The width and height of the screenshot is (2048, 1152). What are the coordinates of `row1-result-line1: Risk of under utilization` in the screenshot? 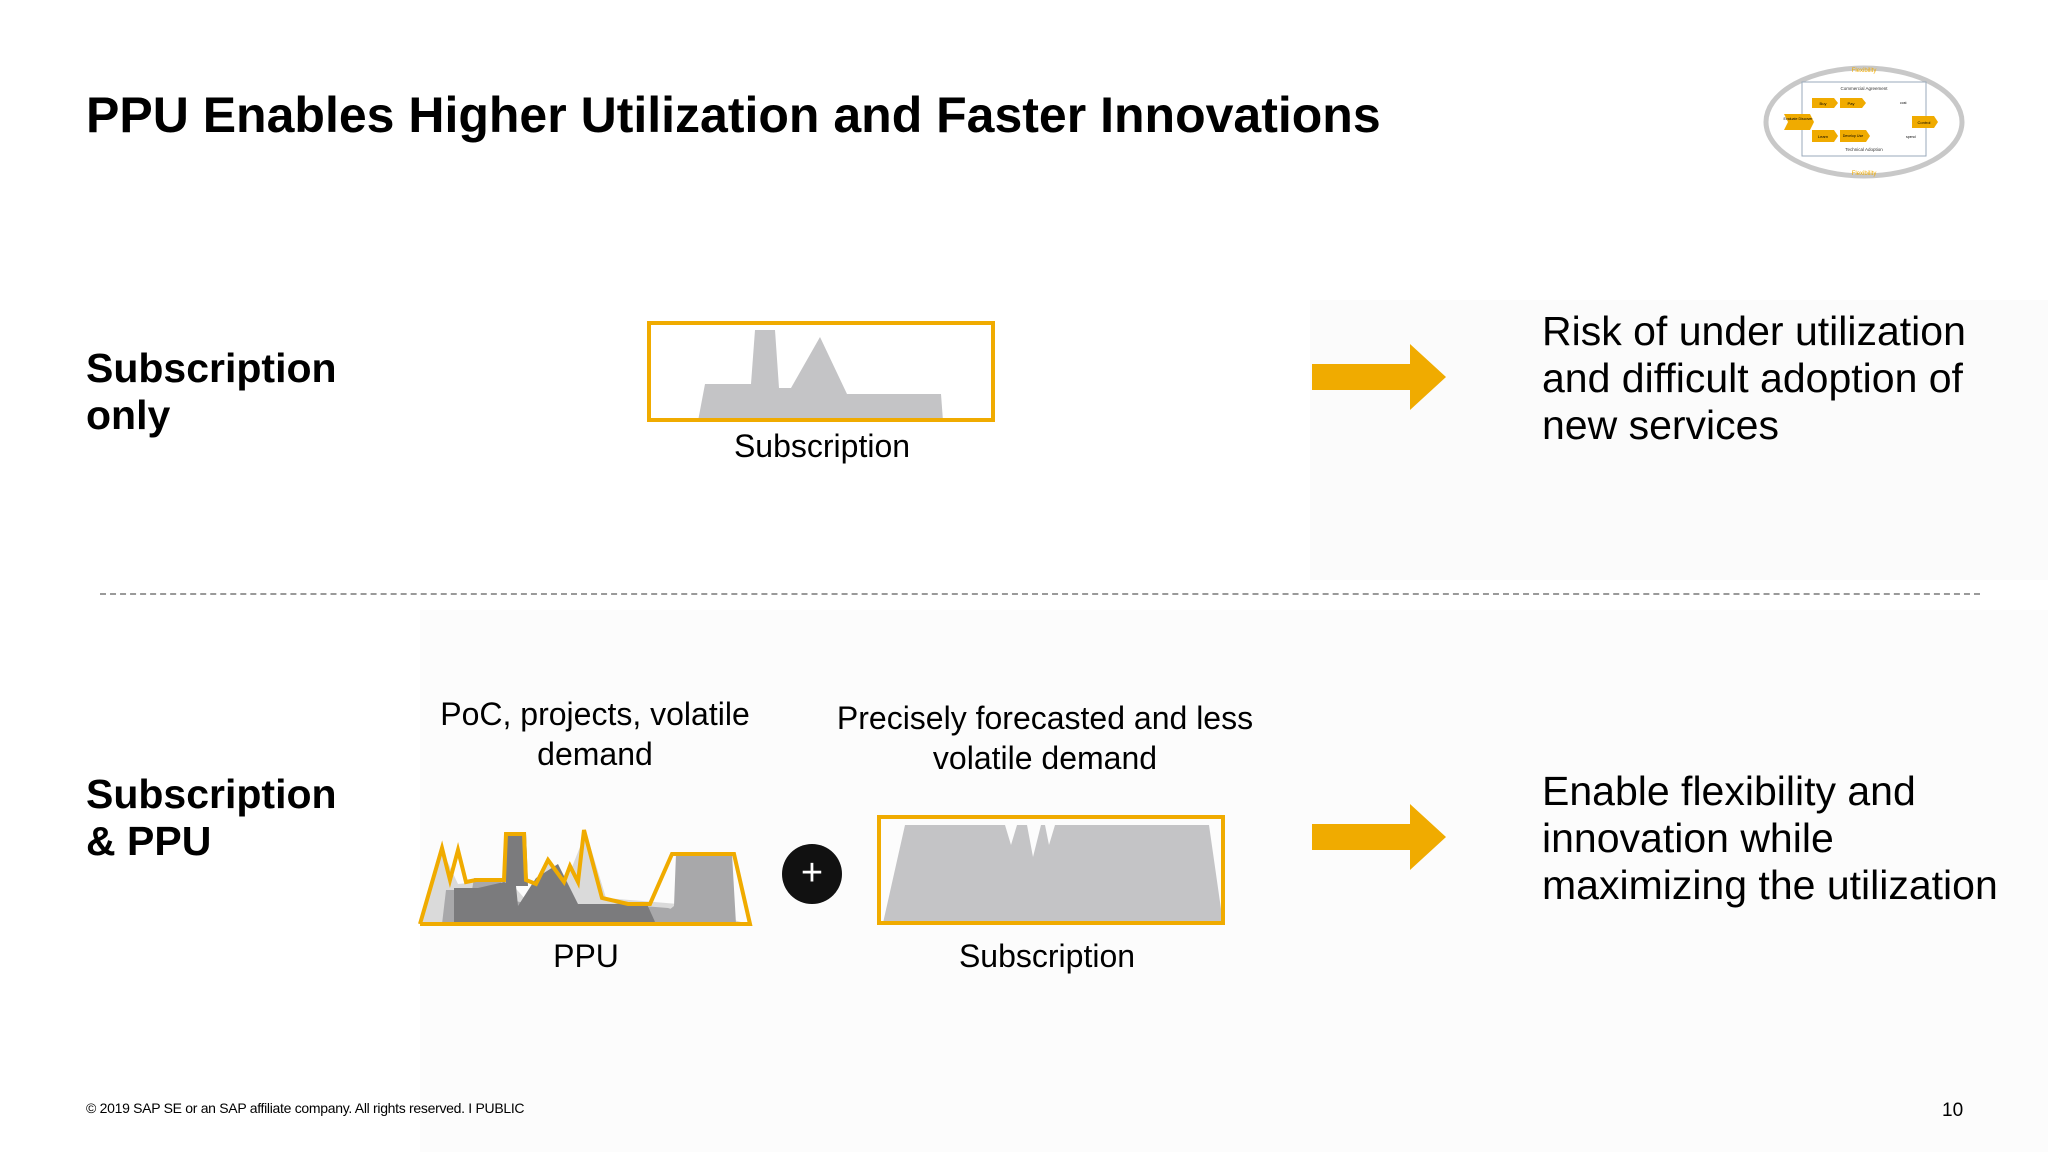 It's located at (1754, 331).